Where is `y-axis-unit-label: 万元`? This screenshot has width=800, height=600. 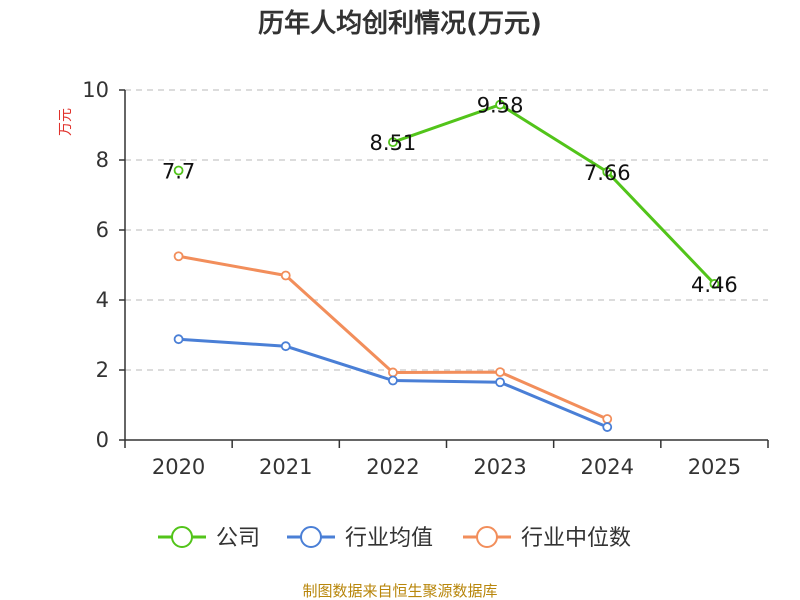 y-axis-unit-label: 万元 is located at coordinates (66, 122).